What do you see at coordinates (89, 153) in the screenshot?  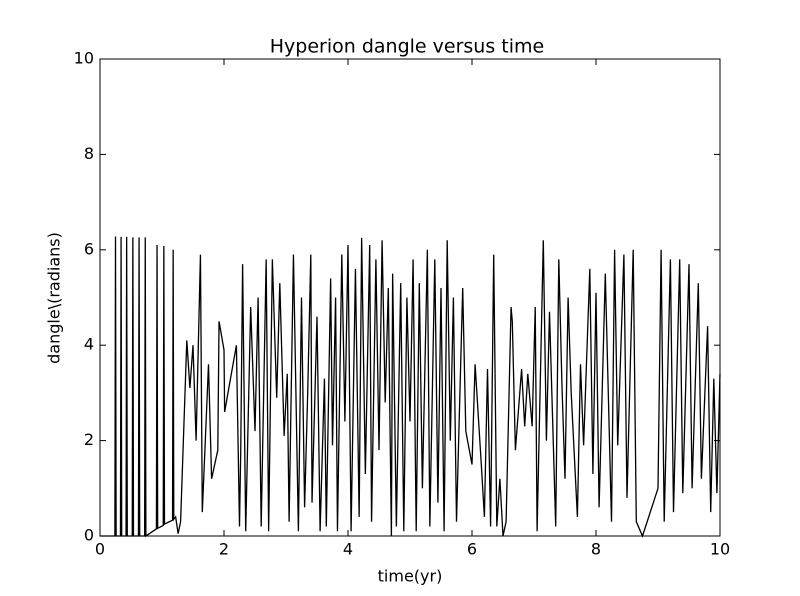 I see `y-tick-label: 8` at bounding box center [89, 153].